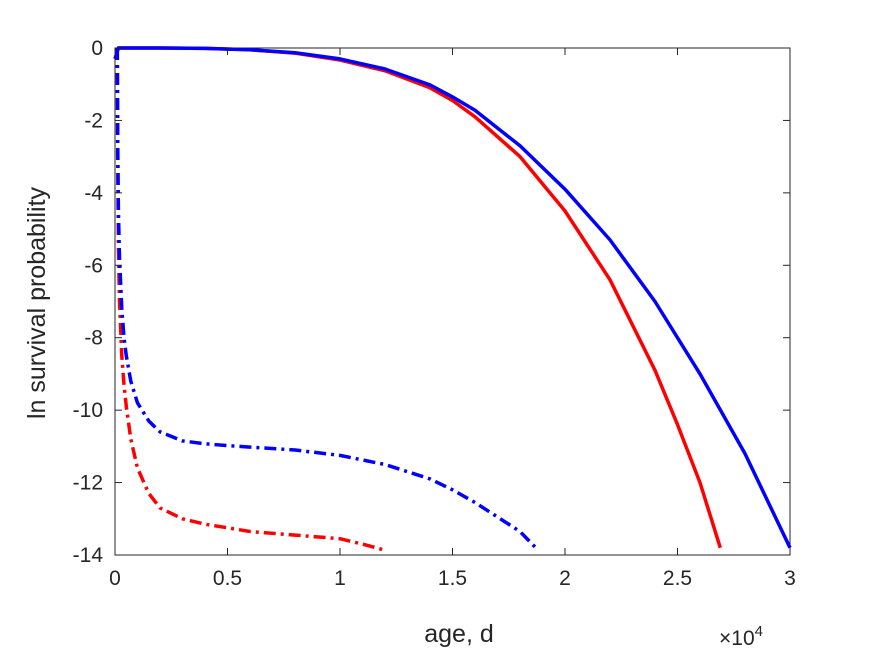 This screenshot has height=656, width=875. I want to click on x-tick-label: 1, so click(340, 578).